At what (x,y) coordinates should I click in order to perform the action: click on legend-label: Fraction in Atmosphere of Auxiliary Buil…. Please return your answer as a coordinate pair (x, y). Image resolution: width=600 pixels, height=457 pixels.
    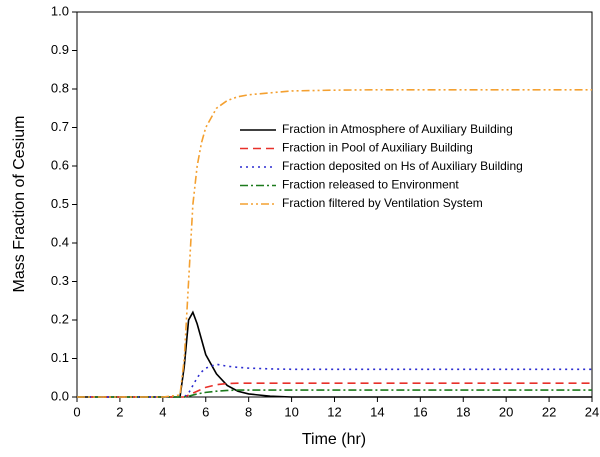
    Looking at the image, I should click on (397, 129).